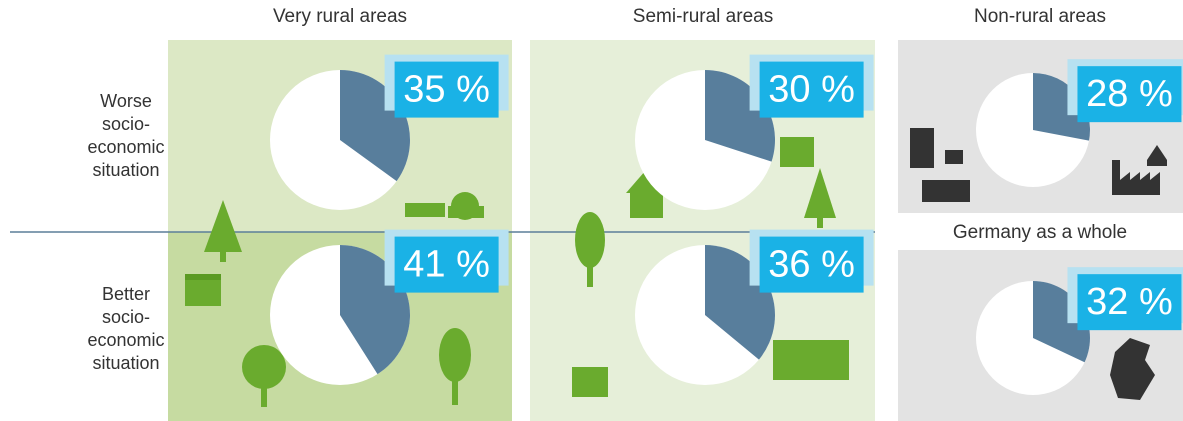 The width and height of the screenshot is (1183, 421). I want to click on column-title: Very rural areas, so click(340, 16).